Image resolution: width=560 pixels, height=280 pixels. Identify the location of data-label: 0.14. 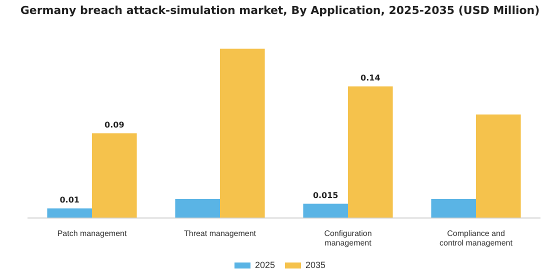
(370, 77).